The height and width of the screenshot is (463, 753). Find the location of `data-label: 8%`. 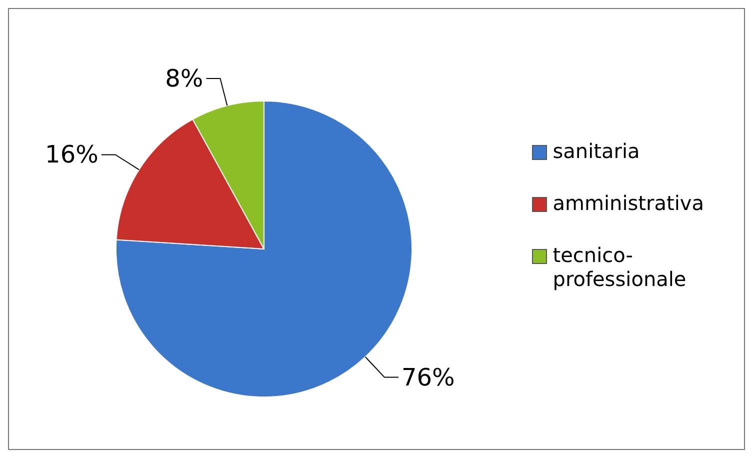

data-label: 8% is located at coordinates (184, 78).